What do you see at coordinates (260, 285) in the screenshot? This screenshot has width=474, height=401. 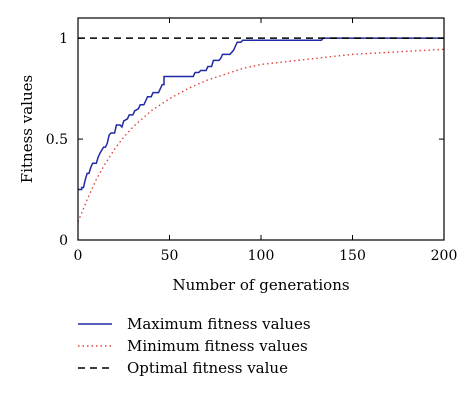 I see `x-axis-label: Number of generations` at bounding box center [260, 285].